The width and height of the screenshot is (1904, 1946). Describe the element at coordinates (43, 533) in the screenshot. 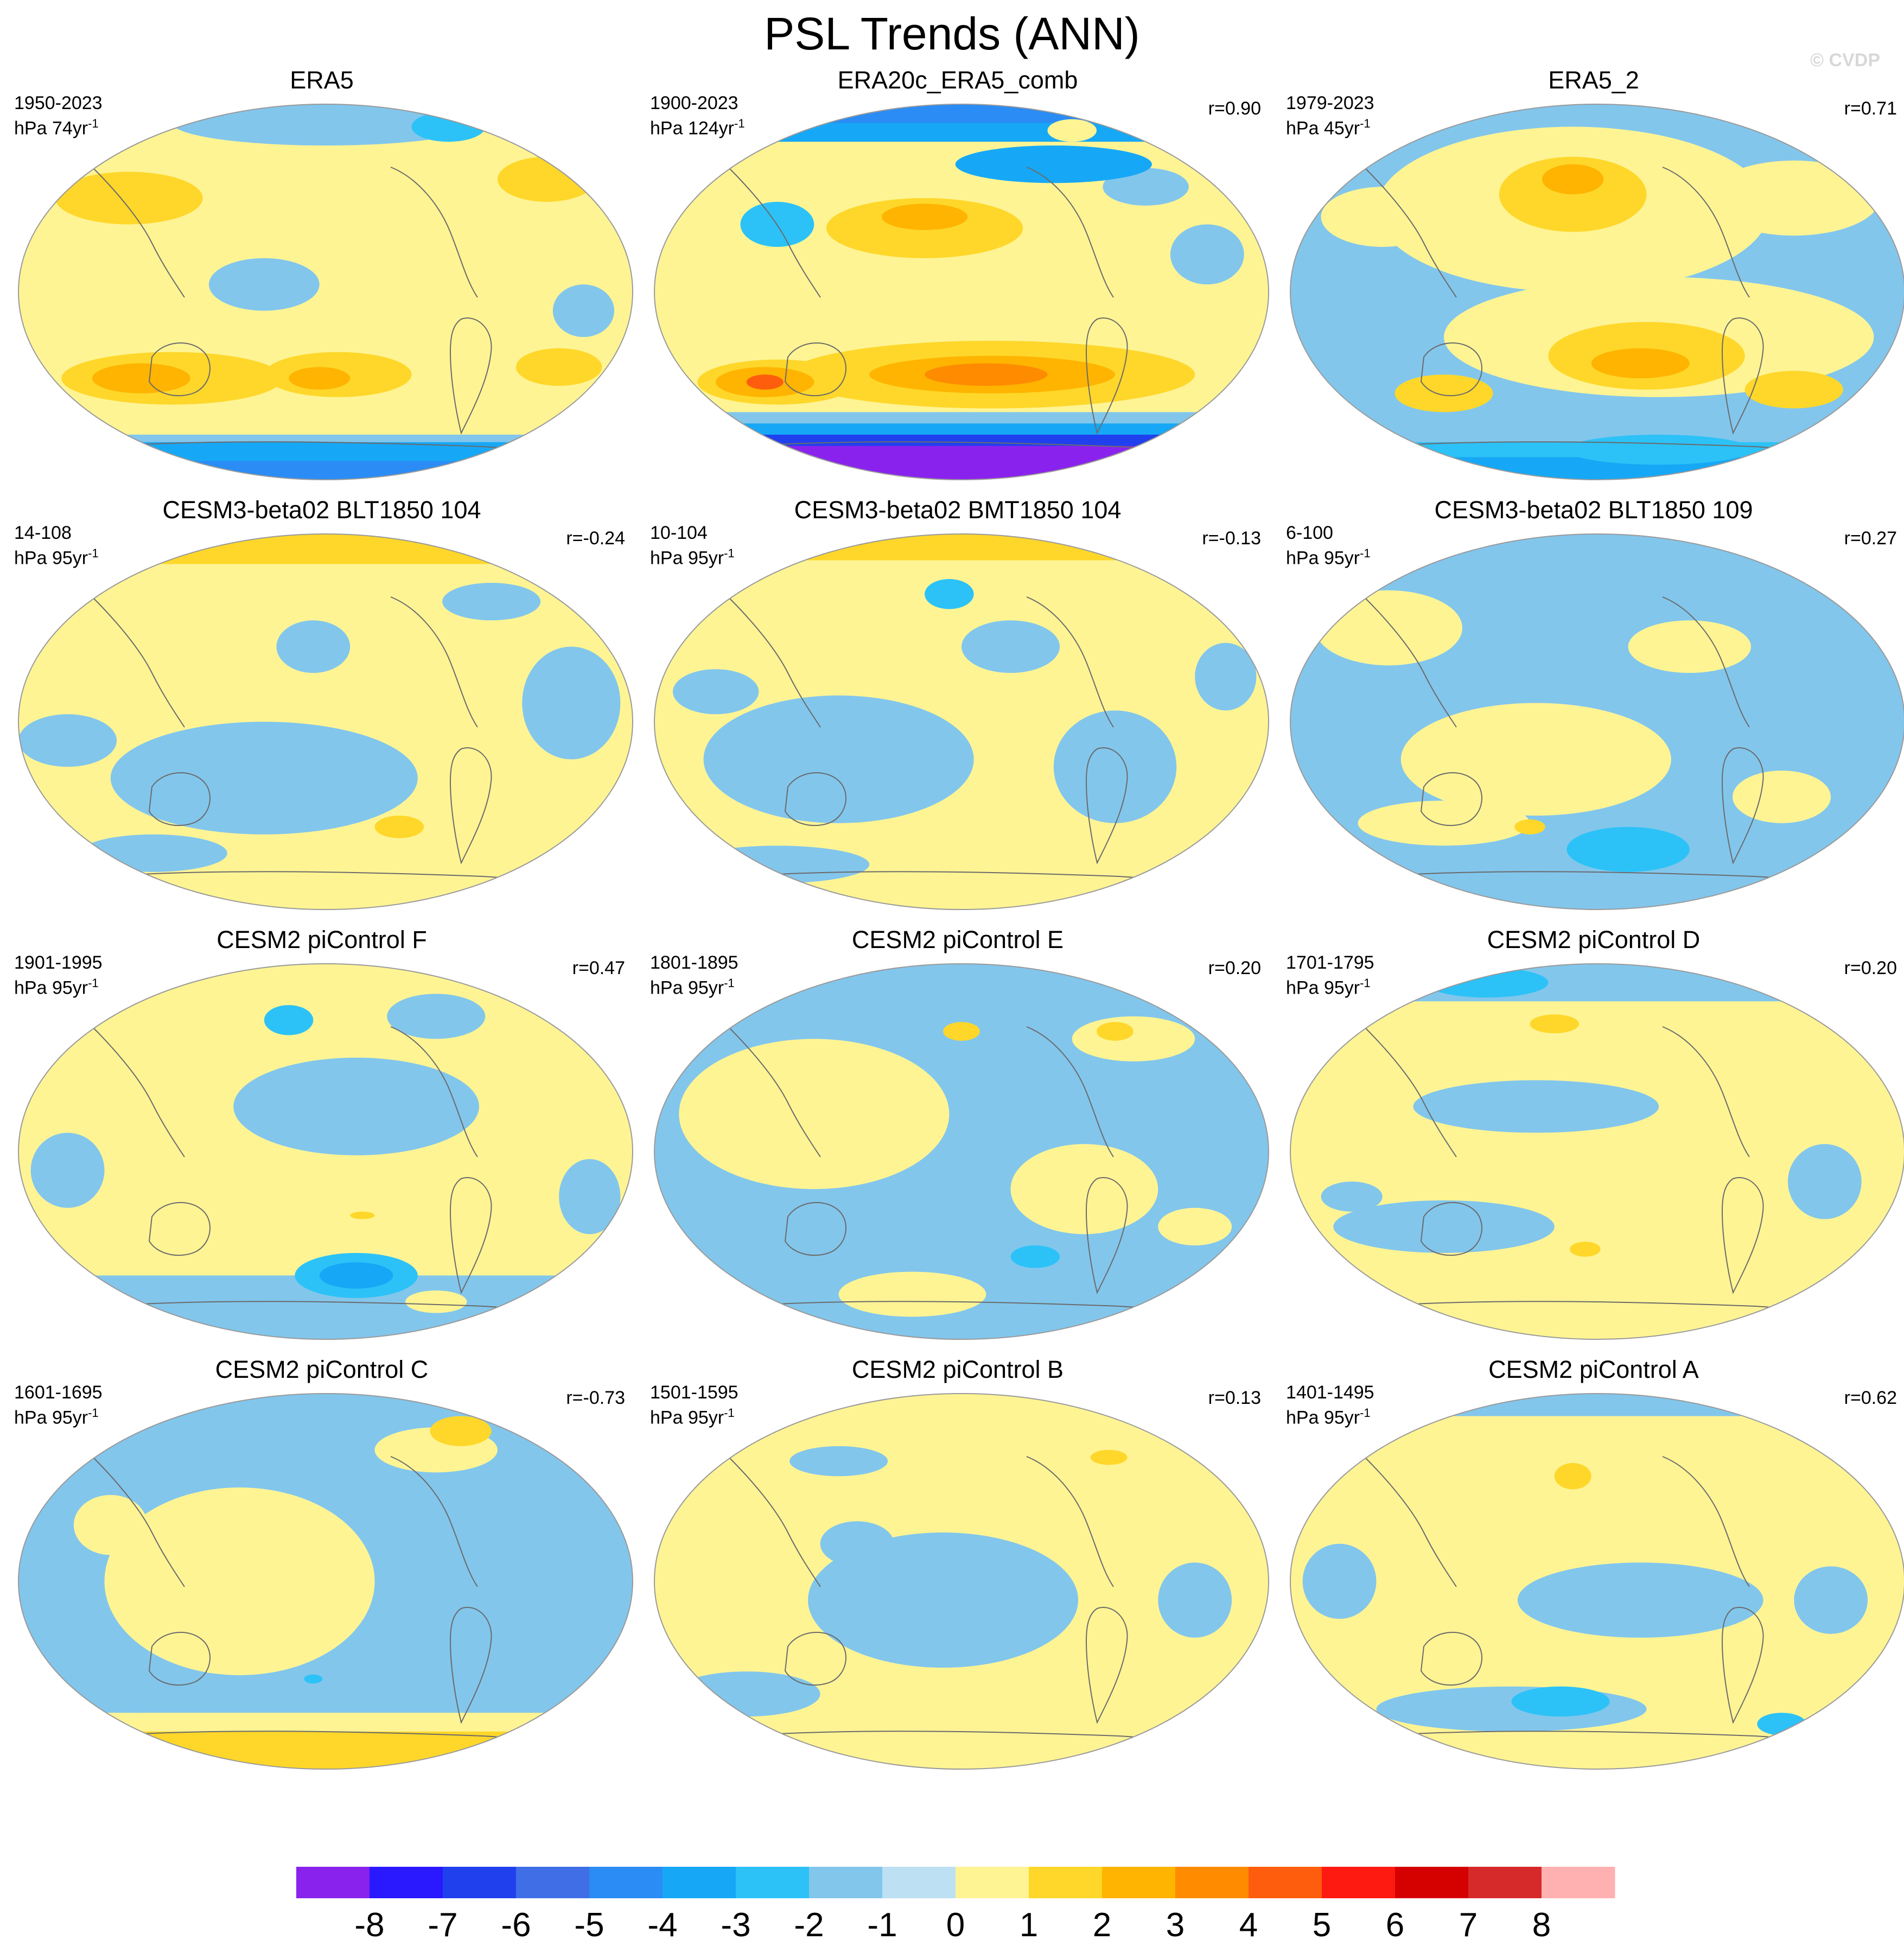

I see `panel-years: 14-108` at that location.